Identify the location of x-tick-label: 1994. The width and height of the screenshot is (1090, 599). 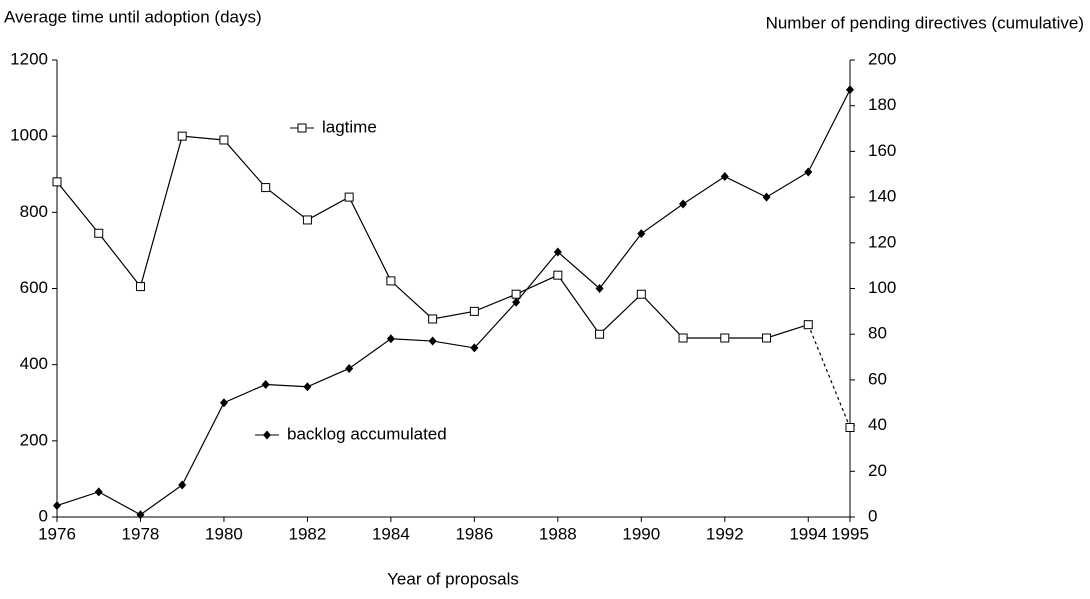
(808, 533).